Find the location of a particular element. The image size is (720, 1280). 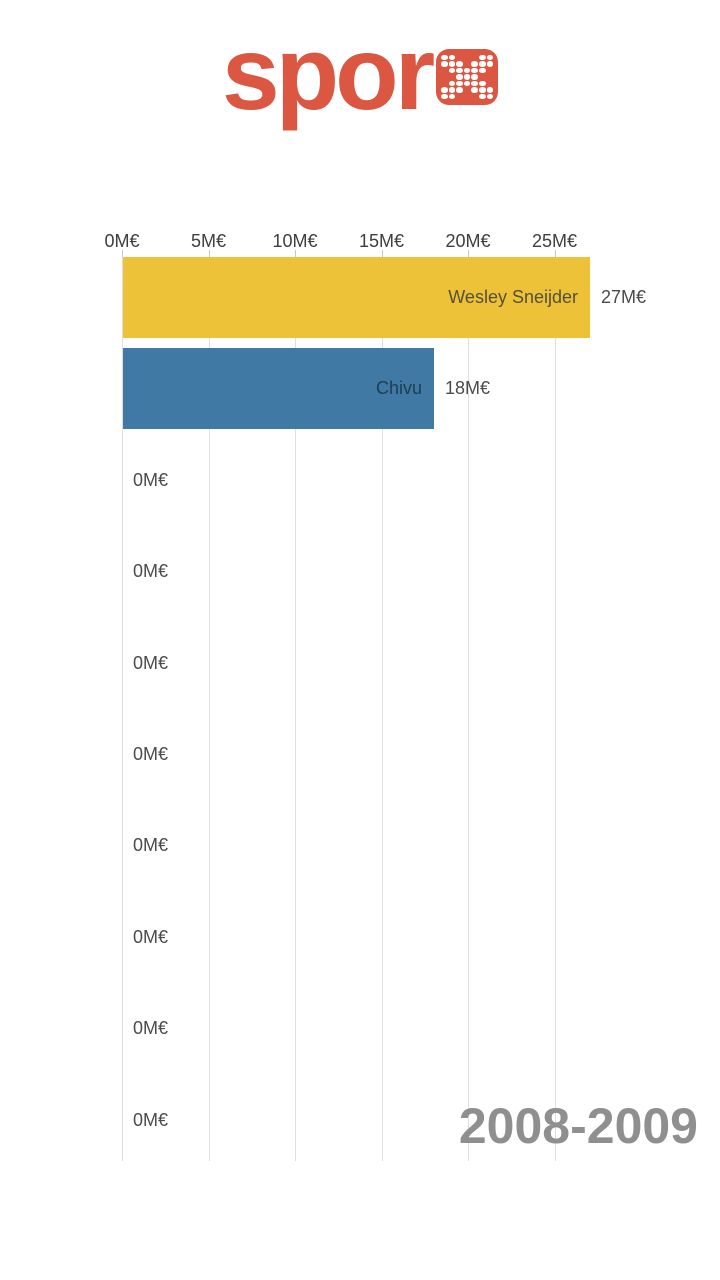

bar-row: Wesley Sneijder 27M€ is located at coordinates (360, 297).